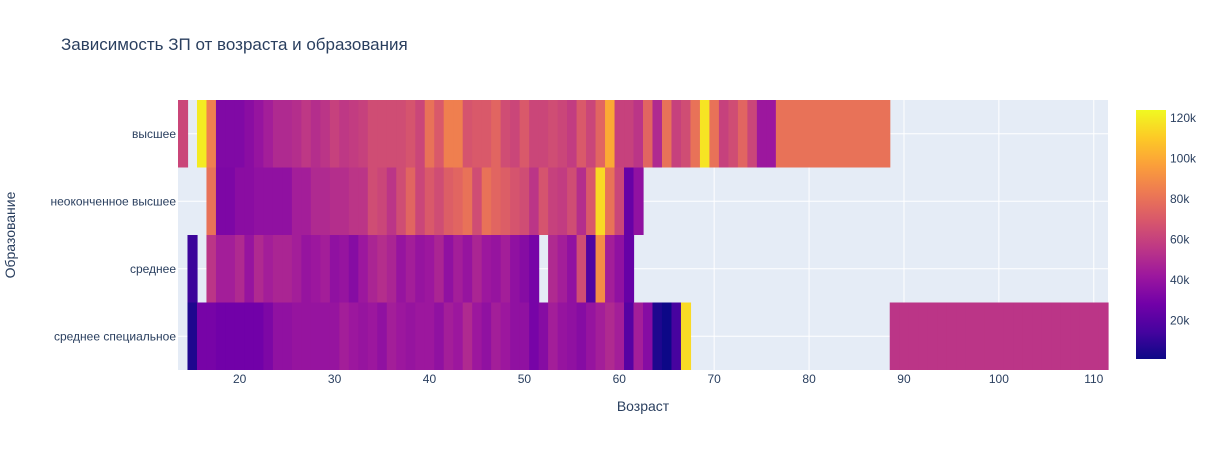 This screenshot has width=1218, height=450. What do you see at coordinates (999, 379) in the screenshot?
I see `x-tick-label: 100` at bounding box center [999, 379].